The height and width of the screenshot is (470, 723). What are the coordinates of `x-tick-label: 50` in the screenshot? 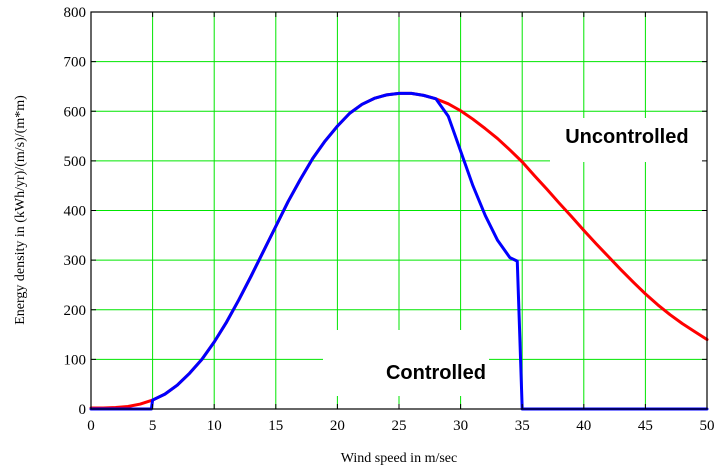 It's located at (707, 426).